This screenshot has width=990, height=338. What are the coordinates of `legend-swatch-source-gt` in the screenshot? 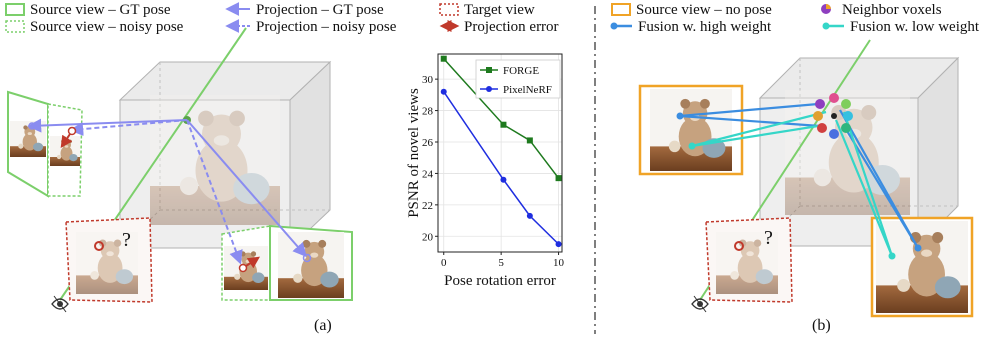 It's located at (15, 9).